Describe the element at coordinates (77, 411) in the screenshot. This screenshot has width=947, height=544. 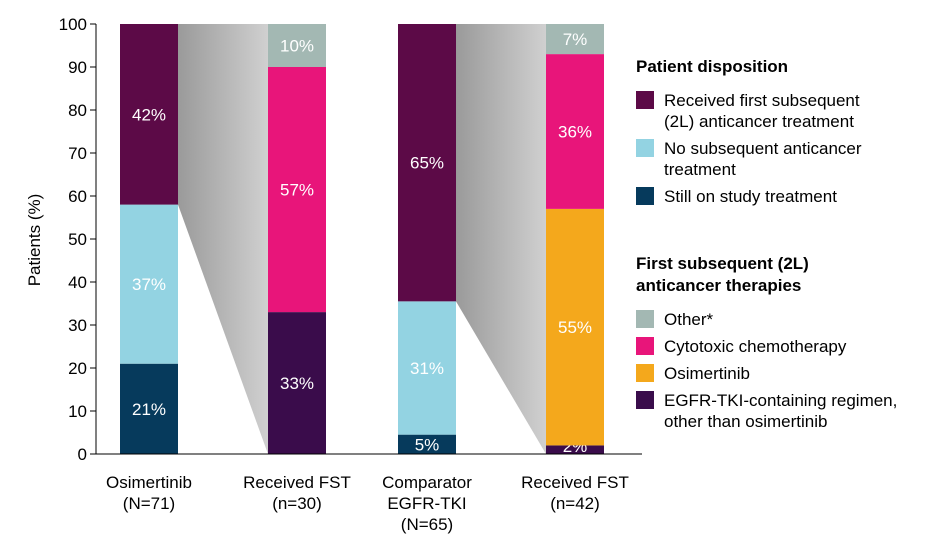
I see `y-tick-label: 10` at that location.